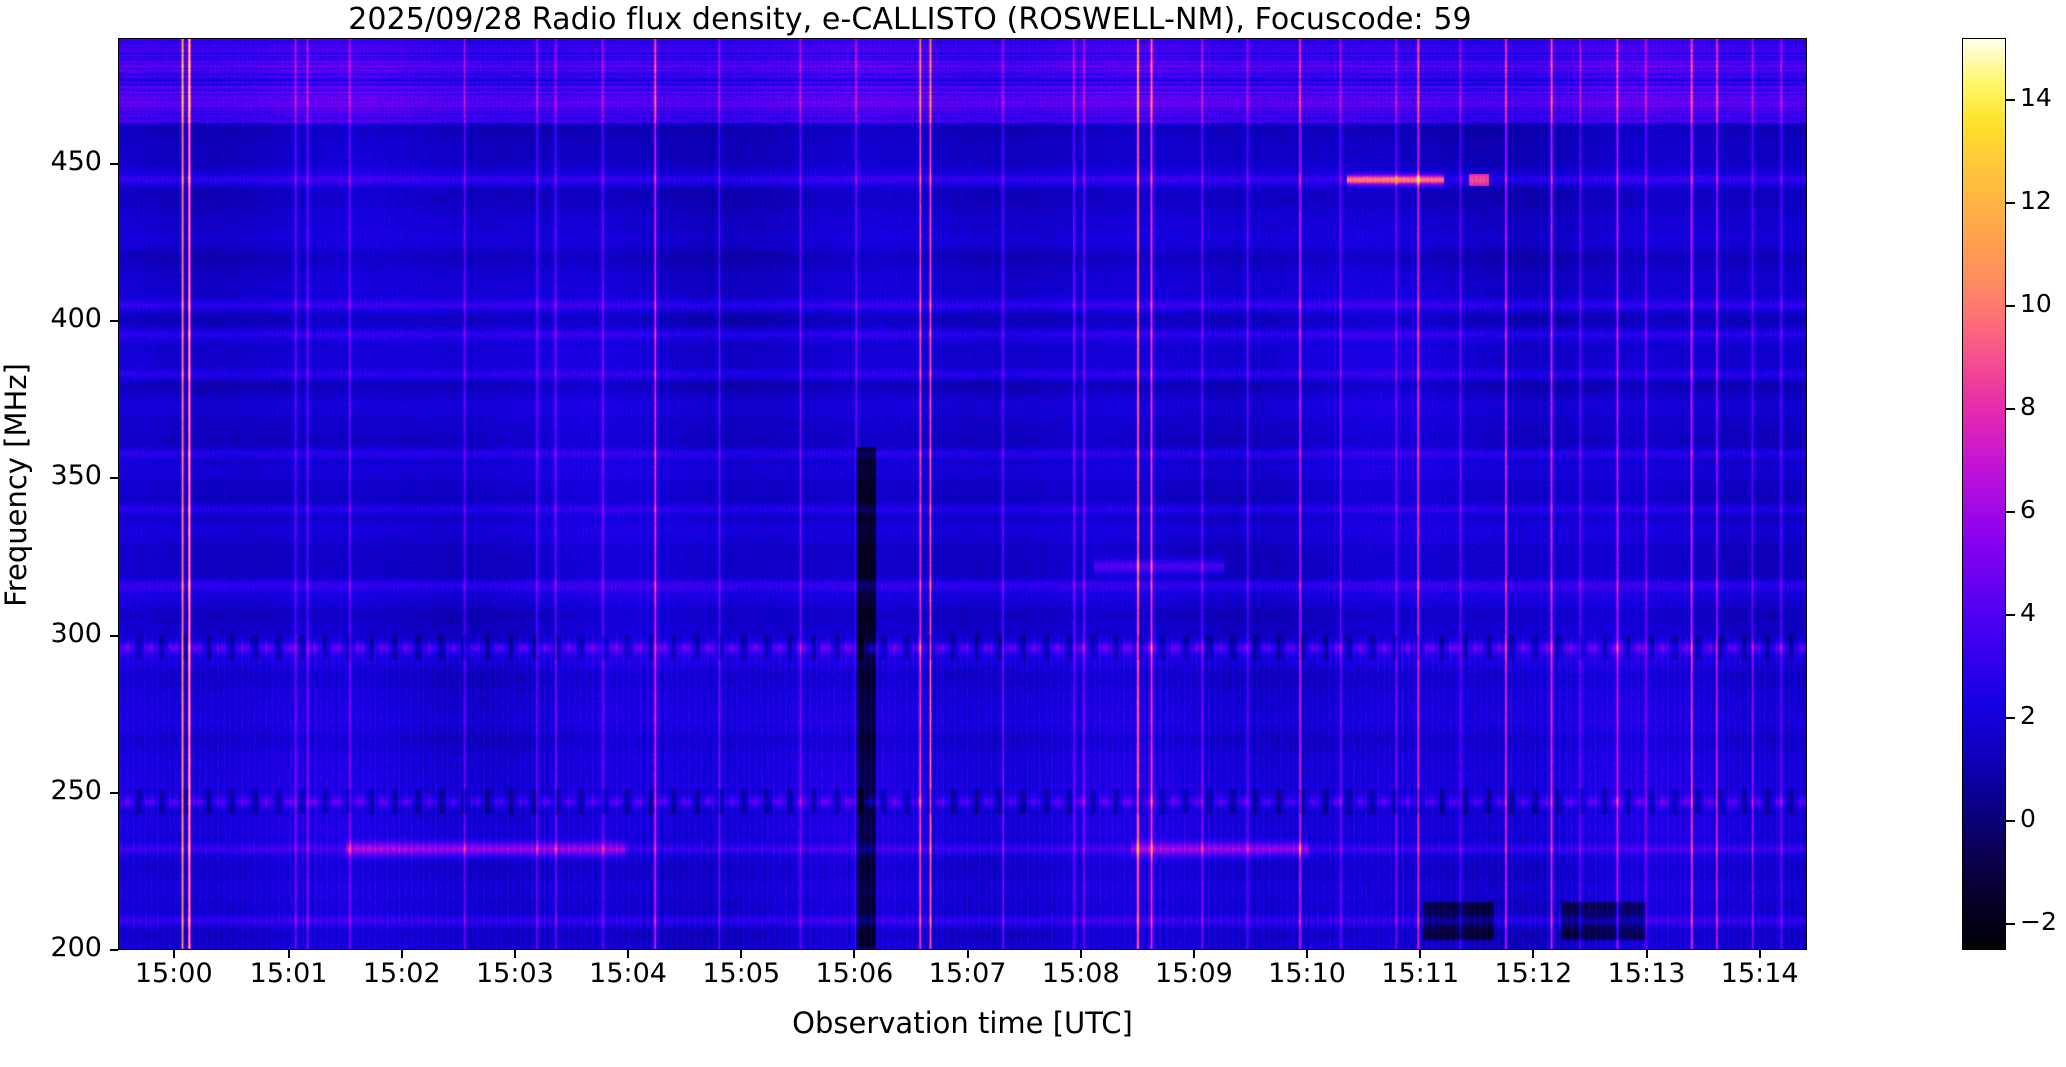 This screenshot has width=2066, height=1067. What do you see at coordinates (76, 947) in the screenshot?
I see `y-tick-label: 200` at bounding box center [76, 947].